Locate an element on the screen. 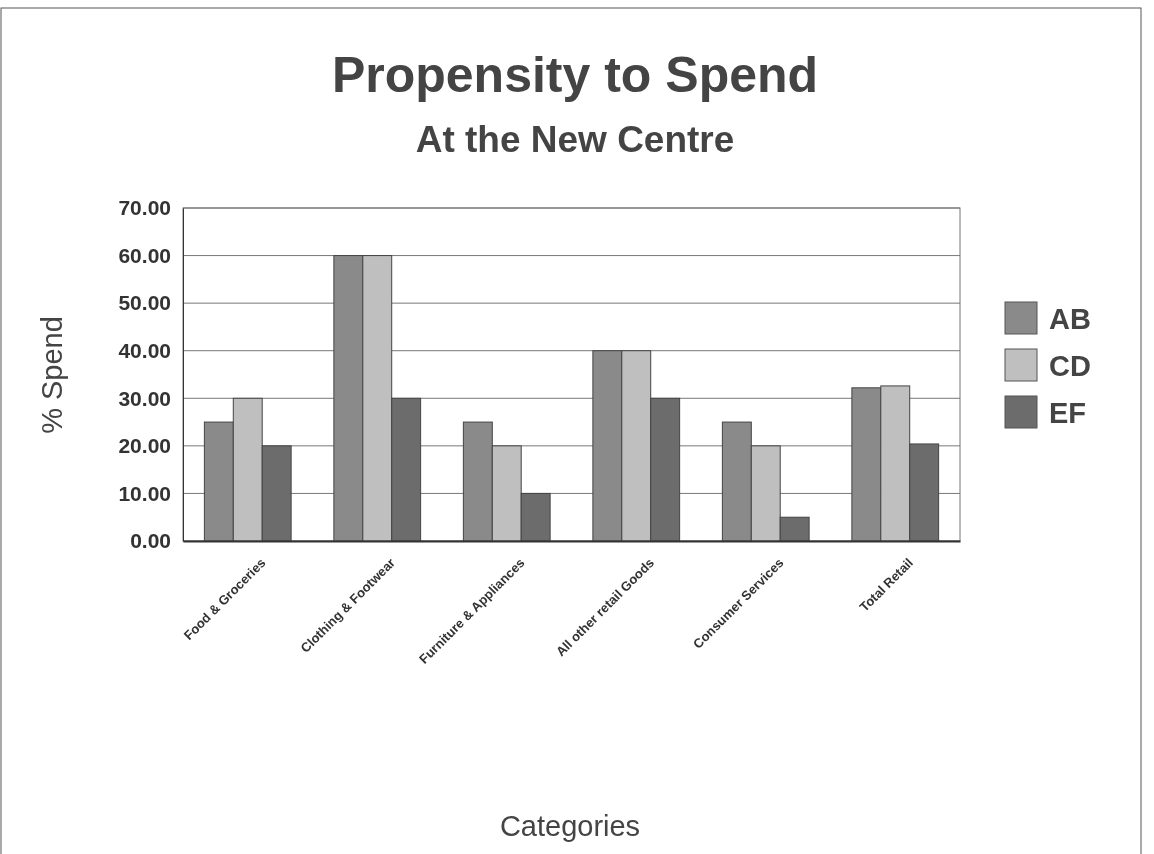 The image size is (1154, 854). y-tick-label: 0.00 is located at coordinates (150, 541).